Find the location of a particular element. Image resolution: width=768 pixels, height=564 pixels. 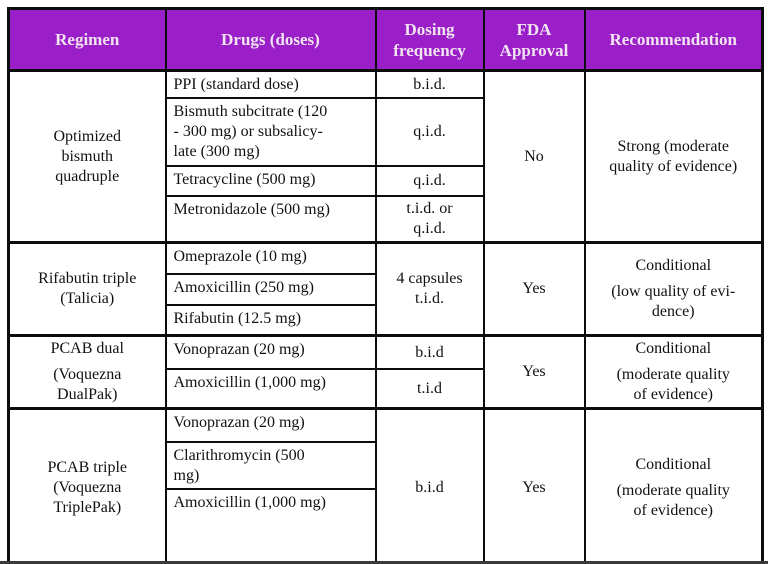

fda-approval-cell: No is located at coordinates (534, 156).